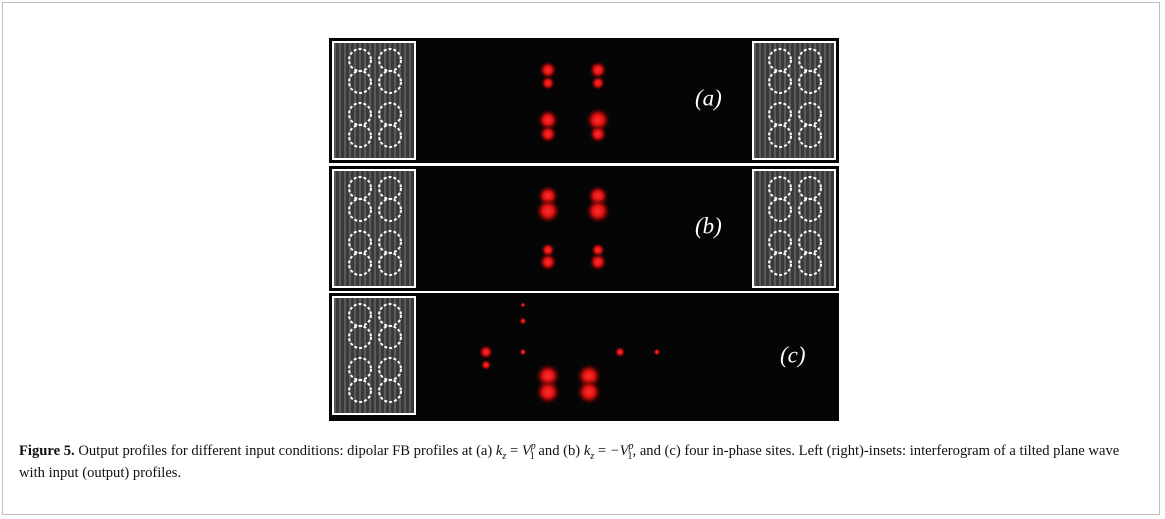 The image size is (1165, 519). What do you see at coordinates (584, 100) in the screenshot?
I see `panel: (a)` at bounding box center [584, 100].